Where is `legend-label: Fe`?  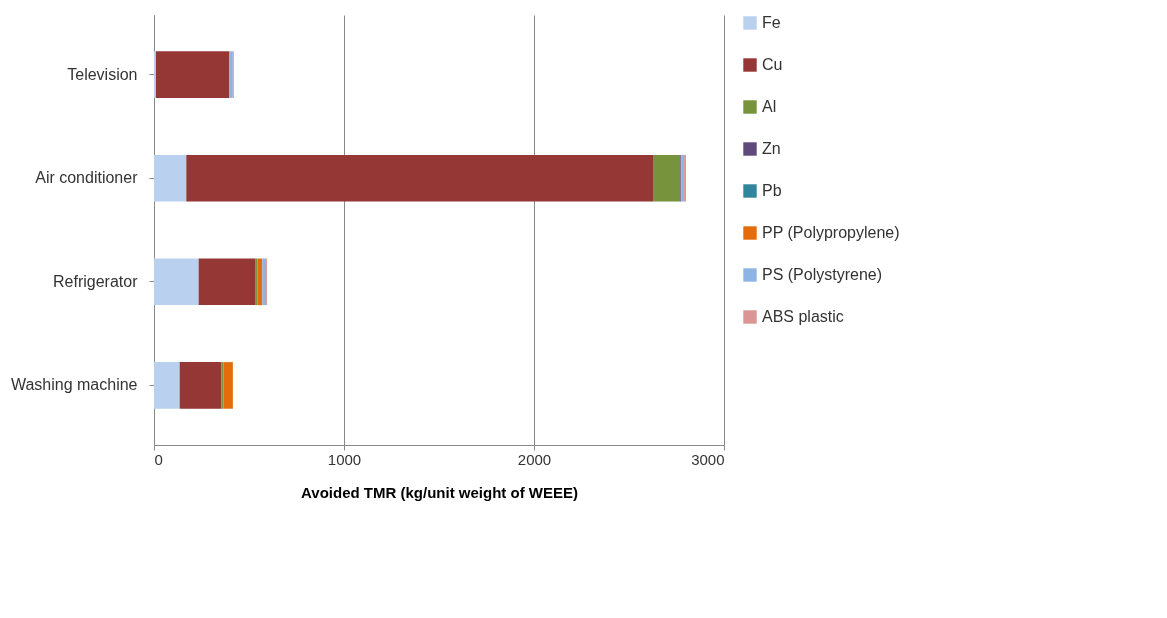 legend-label: Fe is located at coordinates (771, 22).